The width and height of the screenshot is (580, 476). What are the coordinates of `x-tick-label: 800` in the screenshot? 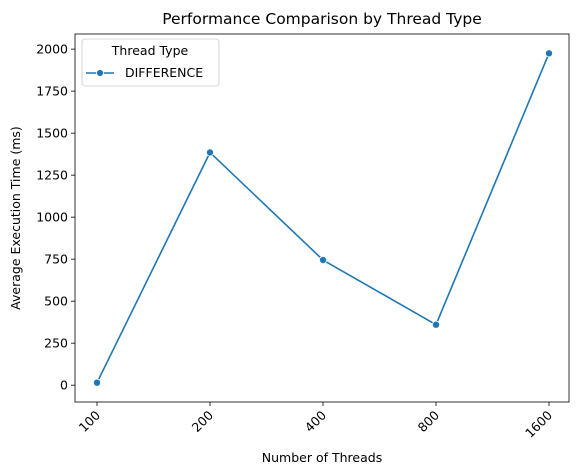 It's located at (429, 421).